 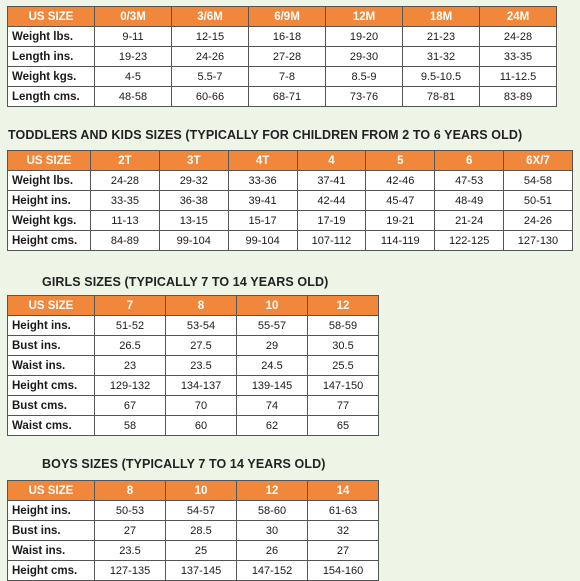 I want to click on table-row: Waist ins. 23 23.5 24.5 25.5, so click(x=193, y=365).